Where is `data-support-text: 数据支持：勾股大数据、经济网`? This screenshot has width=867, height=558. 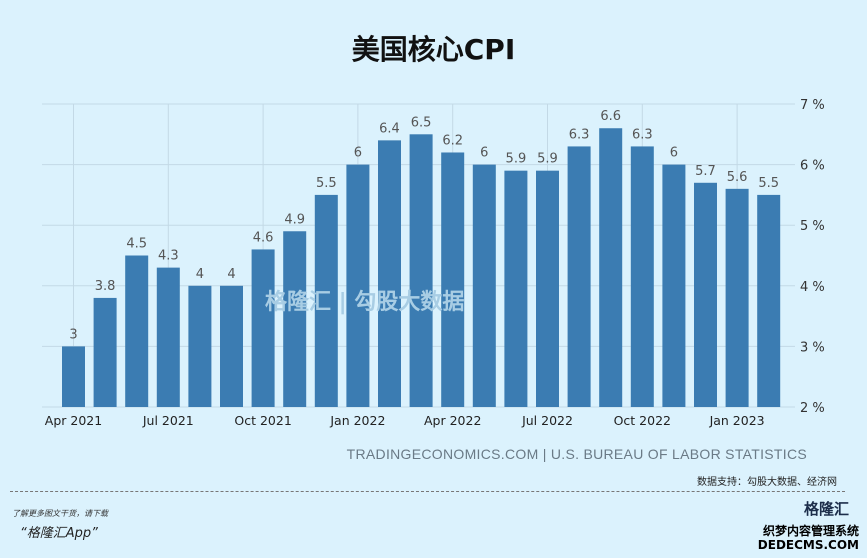 data-support-text: 数据支持：勾股大数据、经济网 is located at coordinates (767, 482).